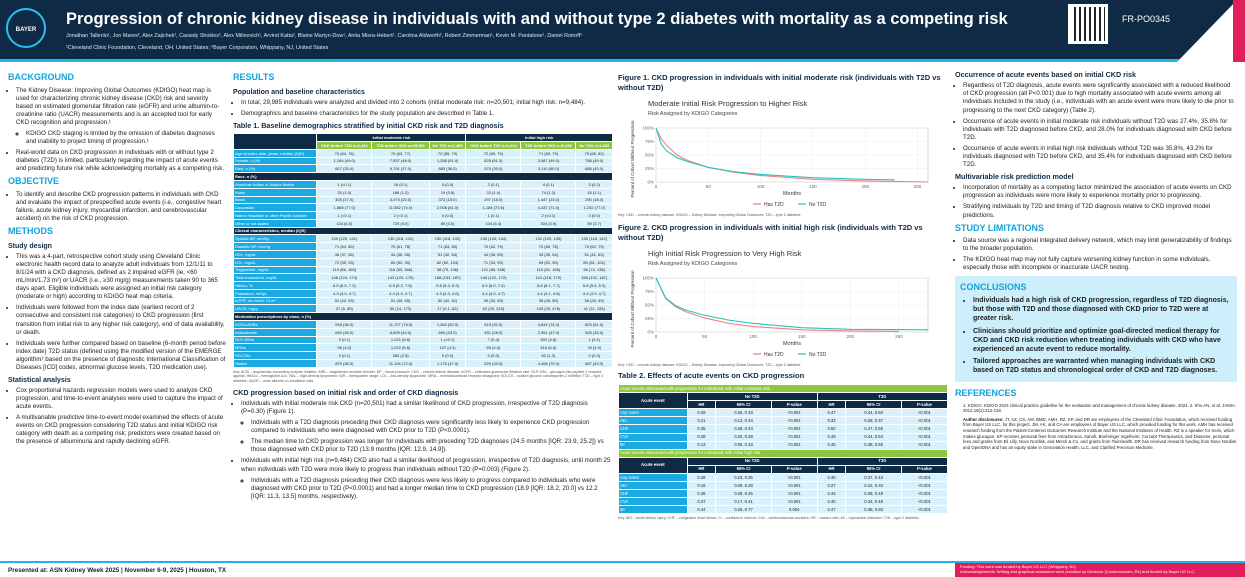 Image resolution: width=1245 pixels, height=577 pixels. What do you see at coordinates (493, 246) in the screenshot?
I see `table-cell: 70 (62, 79)` at bounding box center [493, 246].